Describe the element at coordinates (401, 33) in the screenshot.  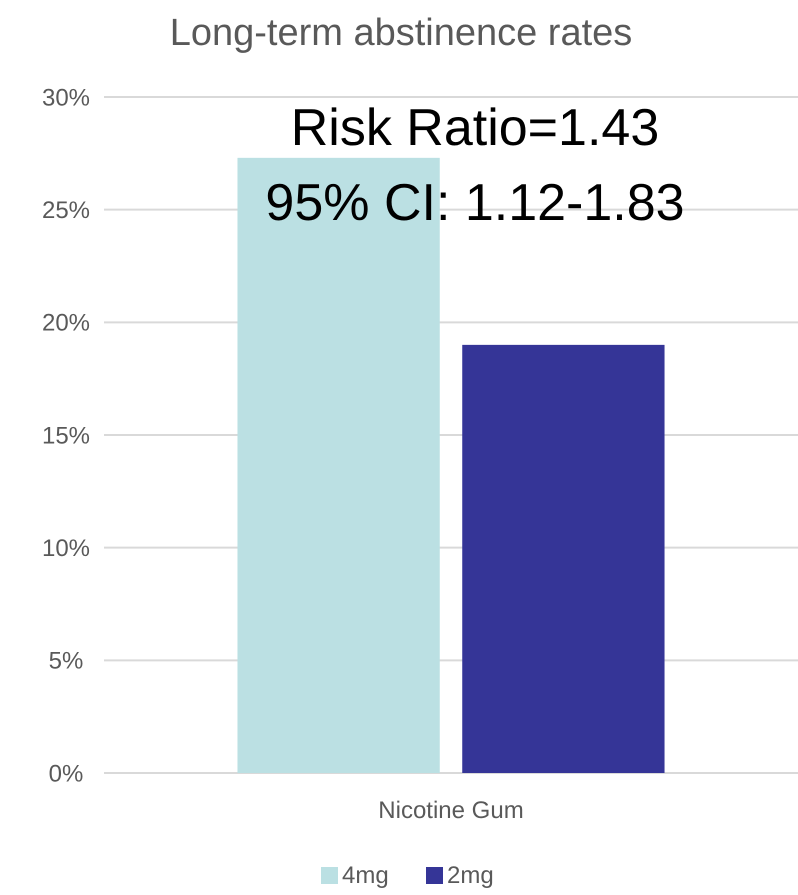
I see `chart-title: Long-term abstinence rates` at that location.